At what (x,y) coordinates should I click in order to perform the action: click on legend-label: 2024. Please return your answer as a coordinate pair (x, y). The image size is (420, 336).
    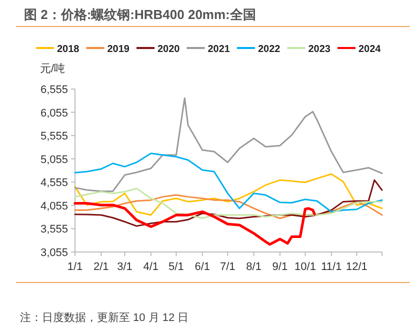
    Looking at the image, I should click on (370, 49).